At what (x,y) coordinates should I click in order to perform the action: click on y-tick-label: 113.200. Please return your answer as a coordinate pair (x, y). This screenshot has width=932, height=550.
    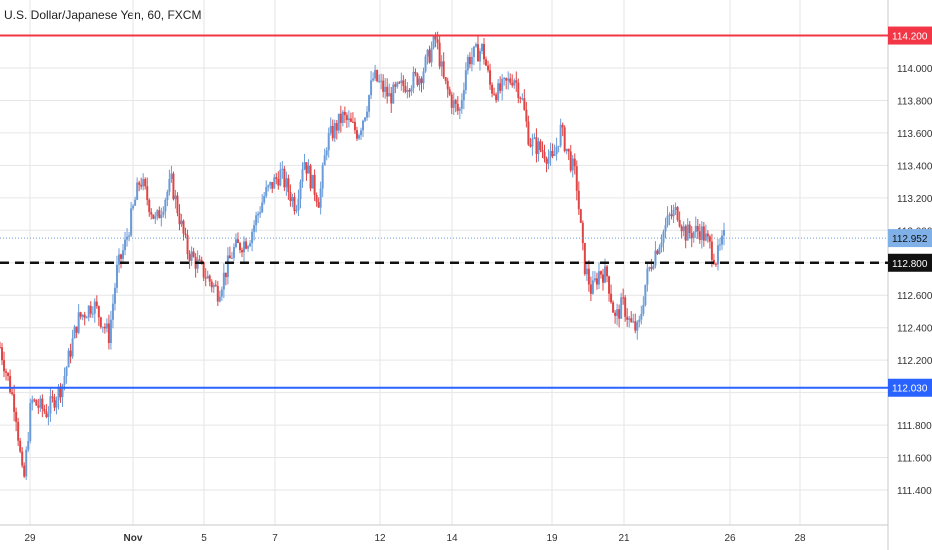
    Looking at the image, I should click on (914, 199).